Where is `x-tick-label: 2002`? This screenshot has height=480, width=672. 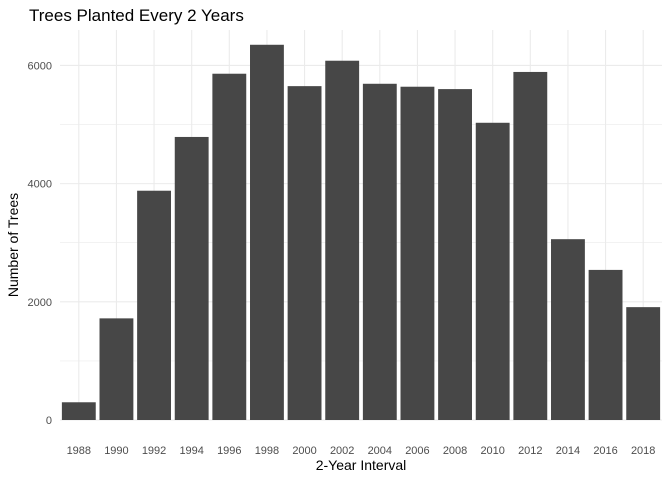
x-tick-label: 2002 is located at coordinates (342, 451).